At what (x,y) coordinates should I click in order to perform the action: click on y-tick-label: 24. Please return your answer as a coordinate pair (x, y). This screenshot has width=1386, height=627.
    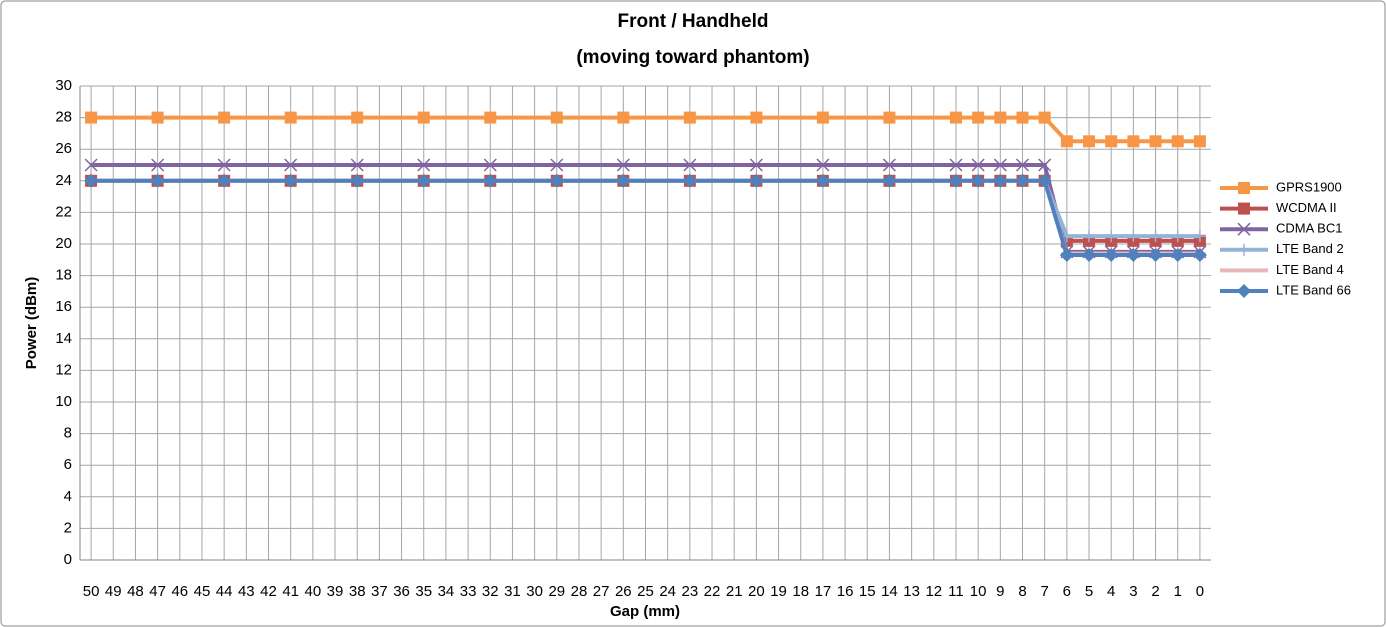
    Looking at the image, I should click on (63, 180).